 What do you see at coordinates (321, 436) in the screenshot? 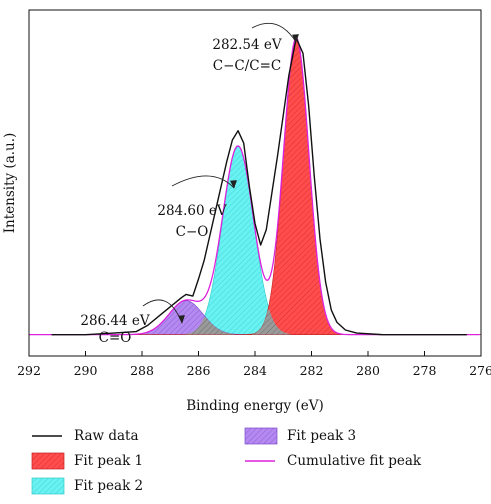
I see `legend-label-fit-peak-3: Fit peak 3` at bounding box center [321, 436].